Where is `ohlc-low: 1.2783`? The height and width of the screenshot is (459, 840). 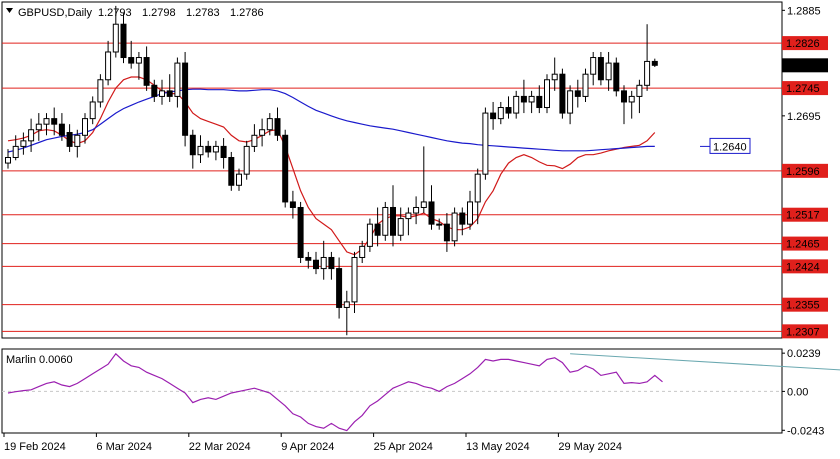 ohlc-low: 1.2783 is located at coordinates (203, 13).